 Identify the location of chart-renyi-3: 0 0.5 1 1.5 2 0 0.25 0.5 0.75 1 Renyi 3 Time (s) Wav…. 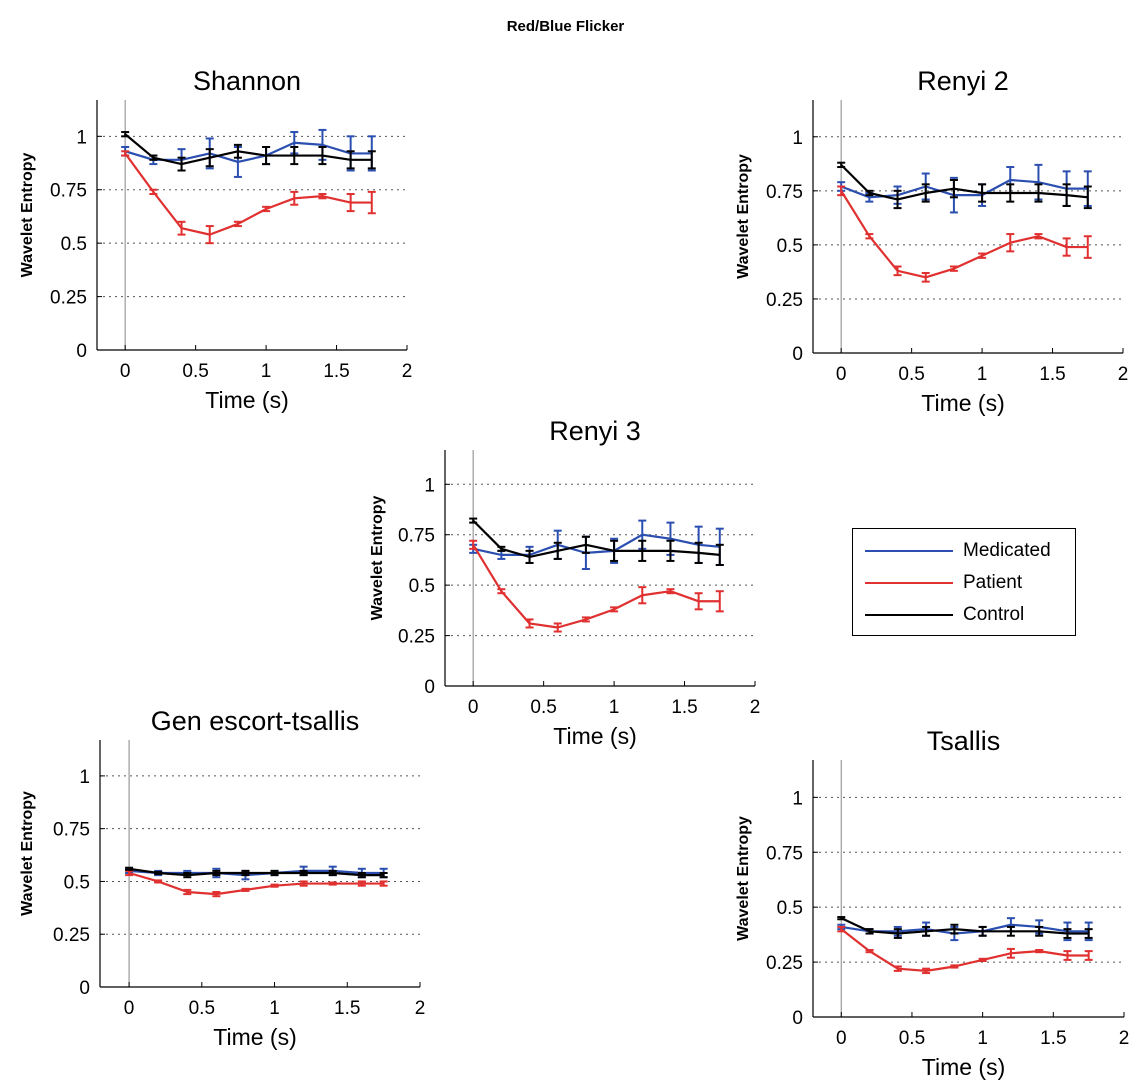
(565, 582).